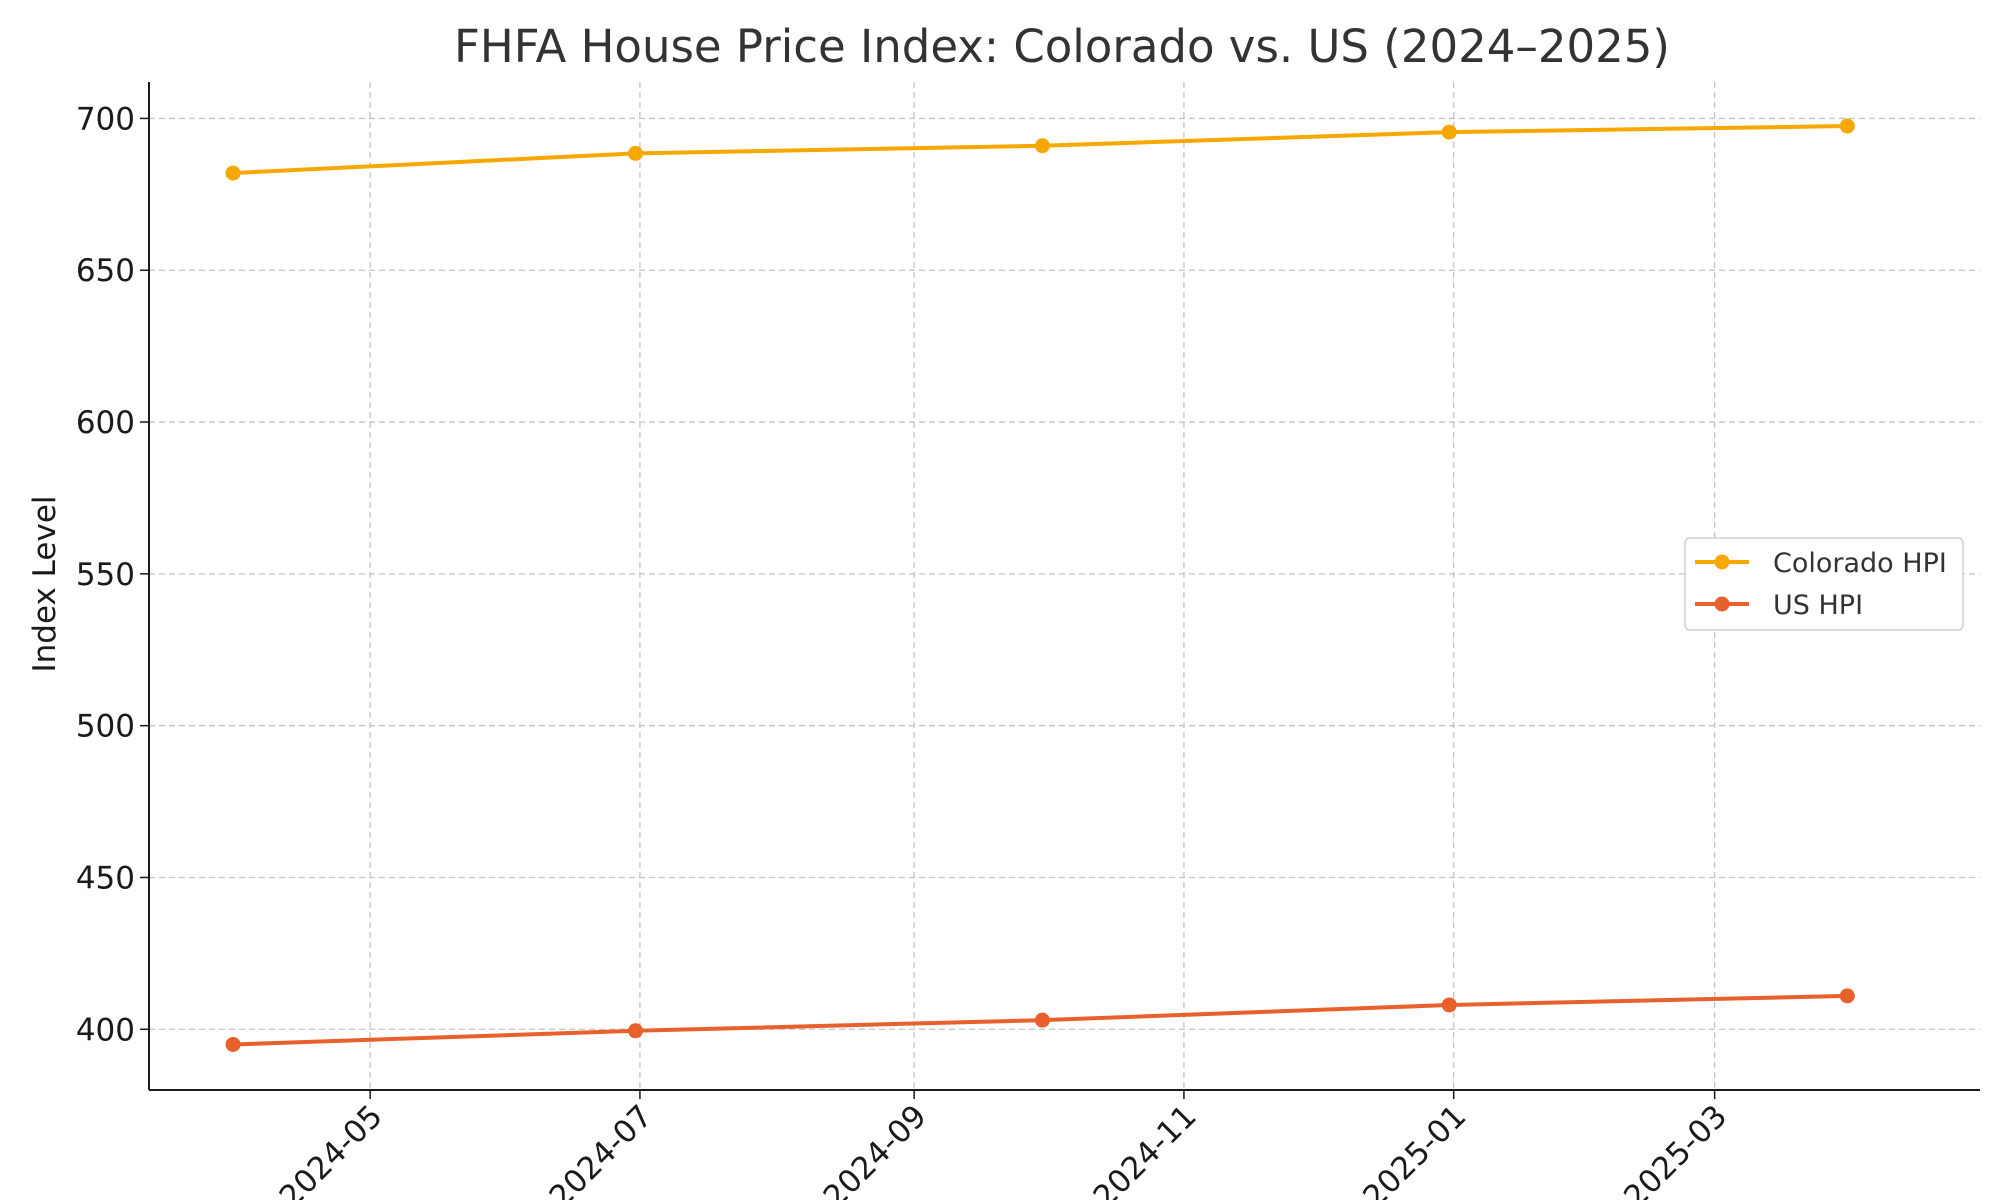  Describe the element at coordinates (105, 119) in the screenshot. I see `y-tick-label: 700` at that location.